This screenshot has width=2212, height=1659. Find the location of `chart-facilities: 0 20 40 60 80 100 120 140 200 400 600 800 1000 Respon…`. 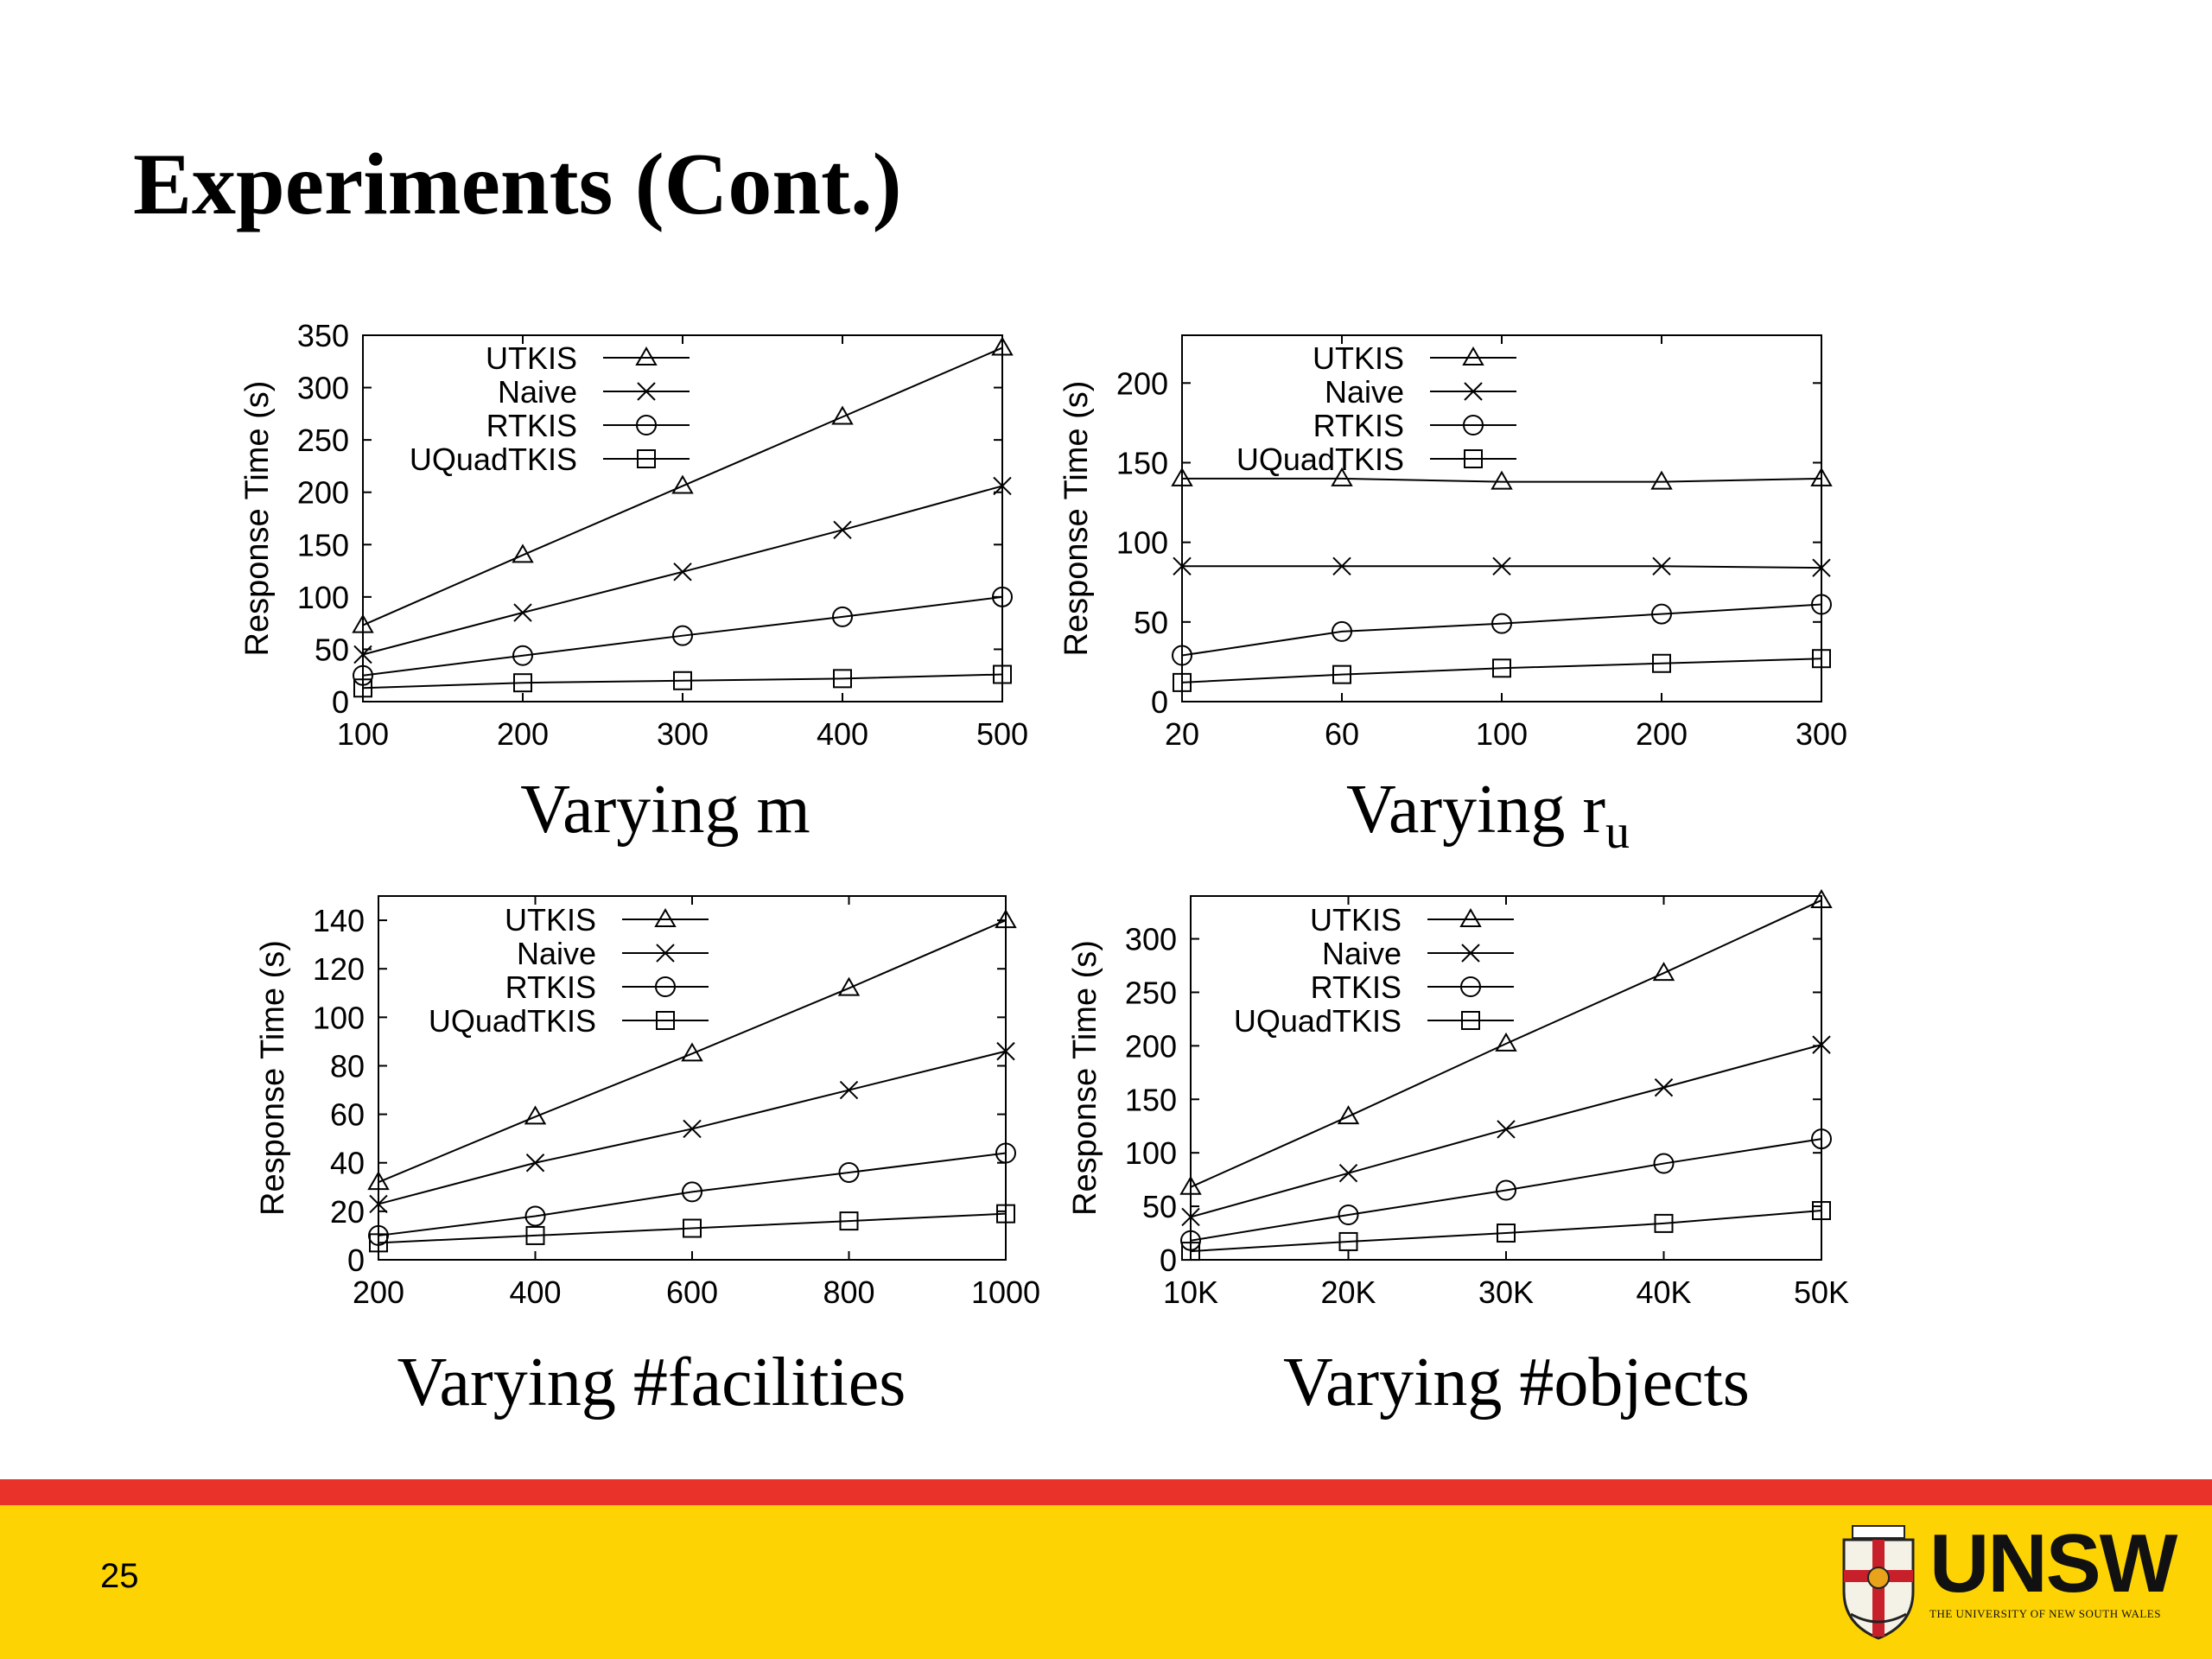

chart-facilities: 0 20 40 60 80 100 120 140 200 400 600 800 1000 Respon… is located at coordinates (647, 1102).